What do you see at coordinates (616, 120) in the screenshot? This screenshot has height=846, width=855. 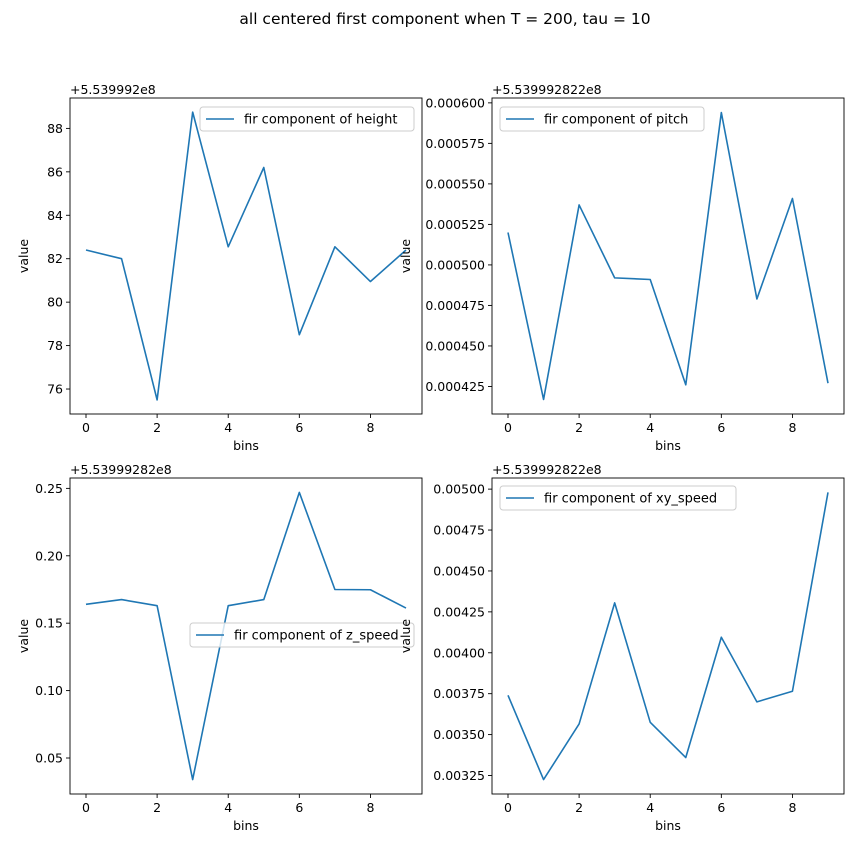 I see `legend-label: fir component of pitch` at bounding box center [616, 120].